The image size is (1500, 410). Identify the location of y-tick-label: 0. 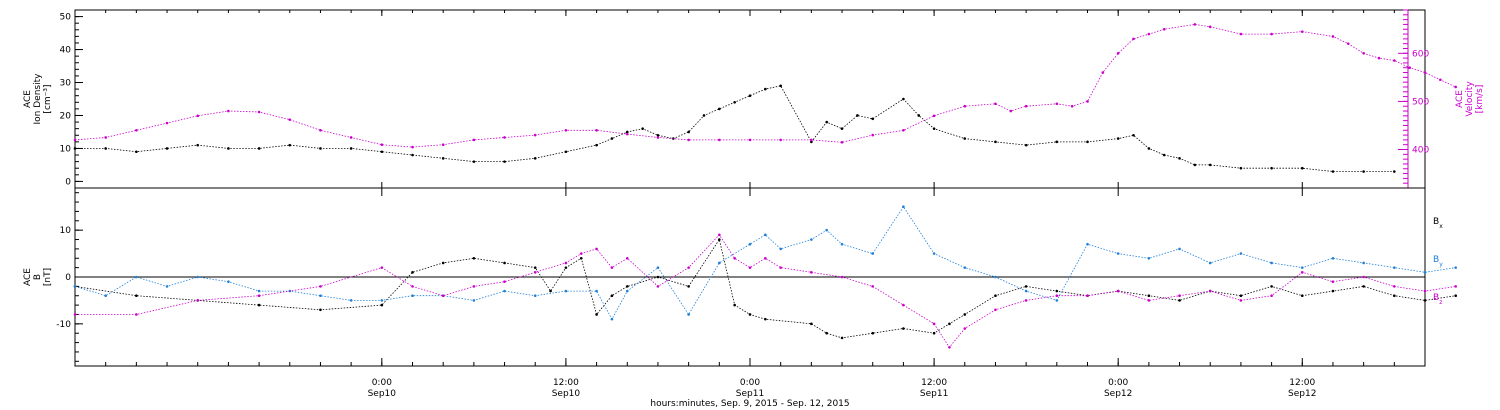
(68, 182).